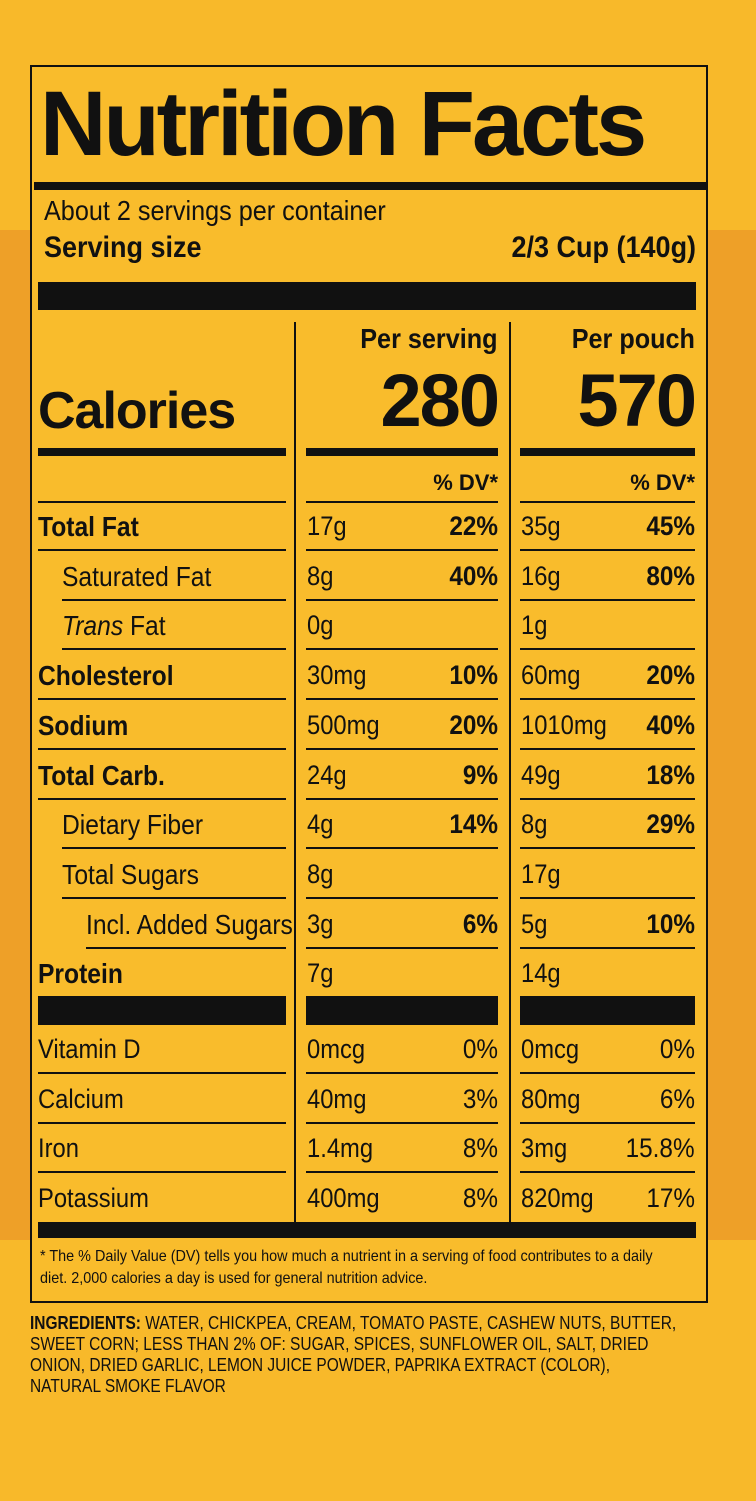 The height and width of the screenshot is (1501, 756). Describe the element at coordinates (670, 824) in the screenshot. I see `daily-value: 29%` at that location.